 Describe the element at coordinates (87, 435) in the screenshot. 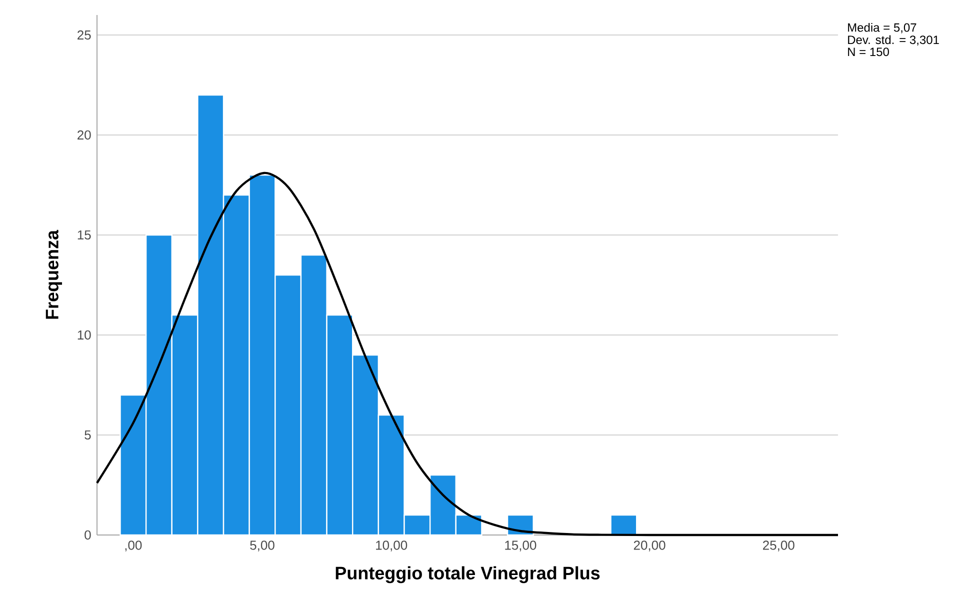

I see `y-tick-label: 5` at that location.